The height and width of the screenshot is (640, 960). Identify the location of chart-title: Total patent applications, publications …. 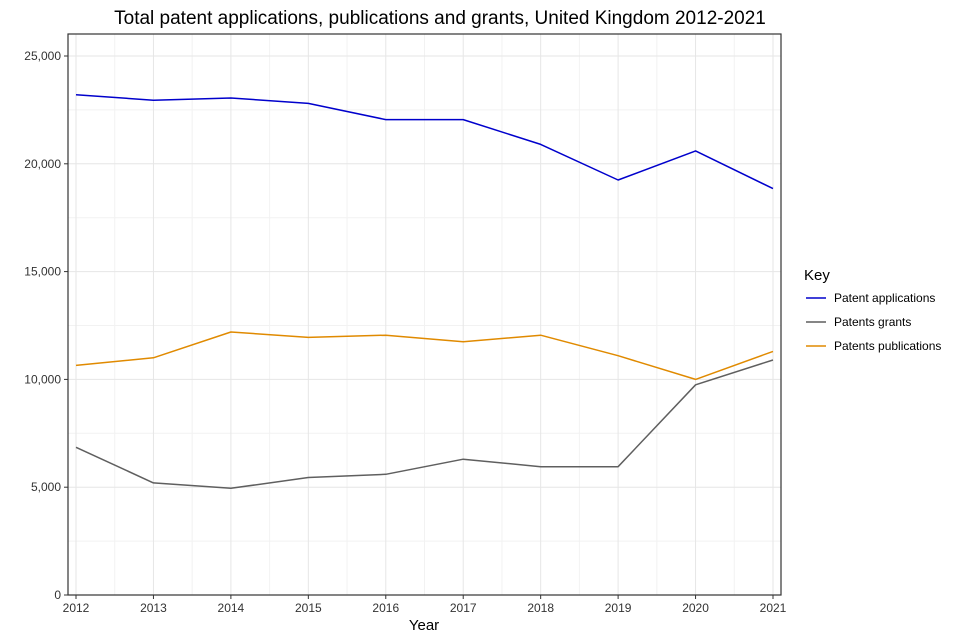
(440, 18).